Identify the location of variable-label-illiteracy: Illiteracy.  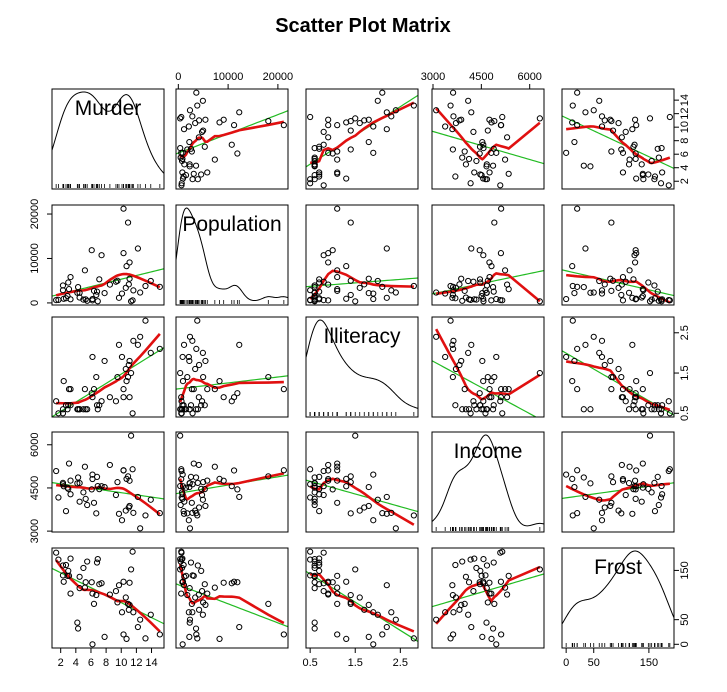
(362, 336).